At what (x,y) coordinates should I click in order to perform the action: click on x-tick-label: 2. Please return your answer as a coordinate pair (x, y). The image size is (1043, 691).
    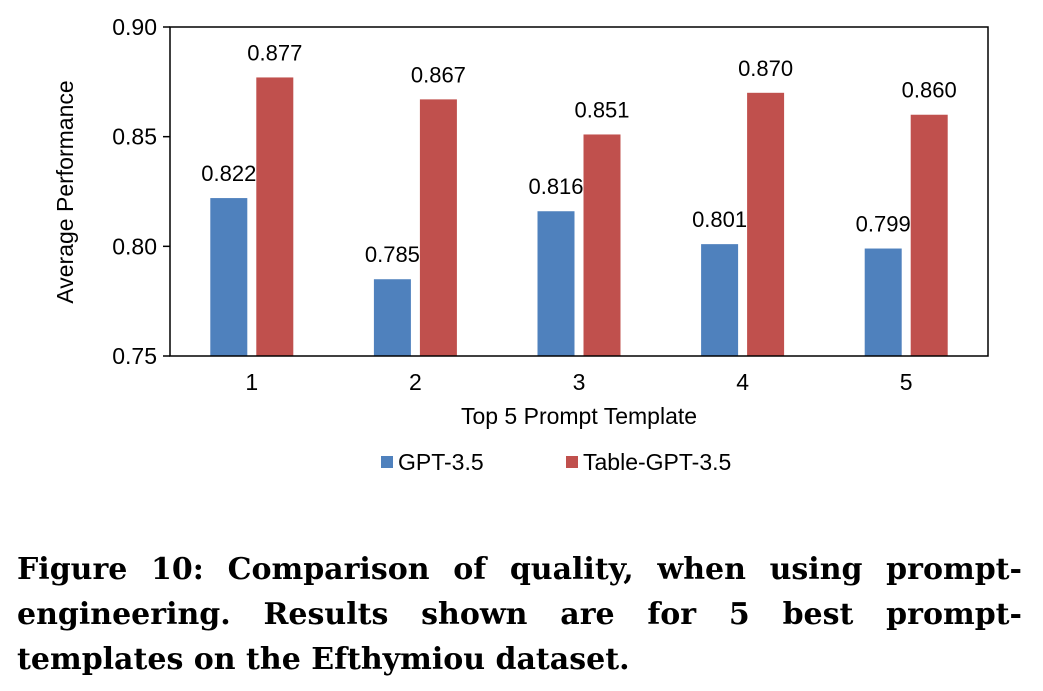
    Looking at the image, I should click on (415, 382).